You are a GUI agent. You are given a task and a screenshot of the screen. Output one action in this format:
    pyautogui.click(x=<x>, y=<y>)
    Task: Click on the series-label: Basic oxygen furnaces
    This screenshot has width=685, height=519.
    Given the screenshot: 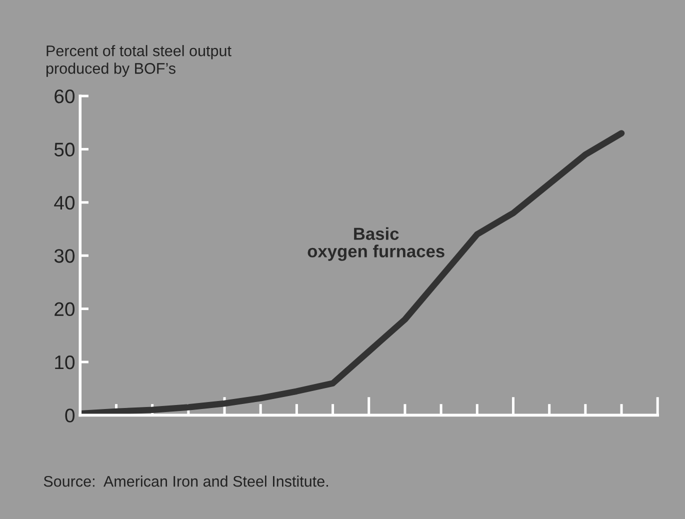 What is the action you would take?
    pyautogui.click(x=376, y=244)
    